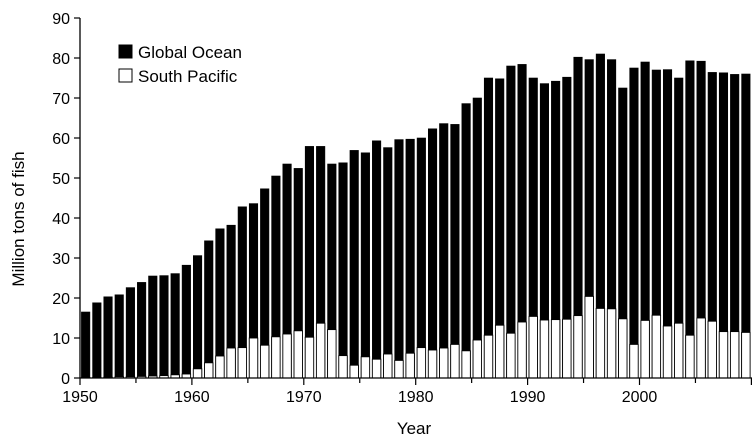 This screenshot has width=753, height=441. I want to click on bar-south-pacific-1987, so click(499, 351).